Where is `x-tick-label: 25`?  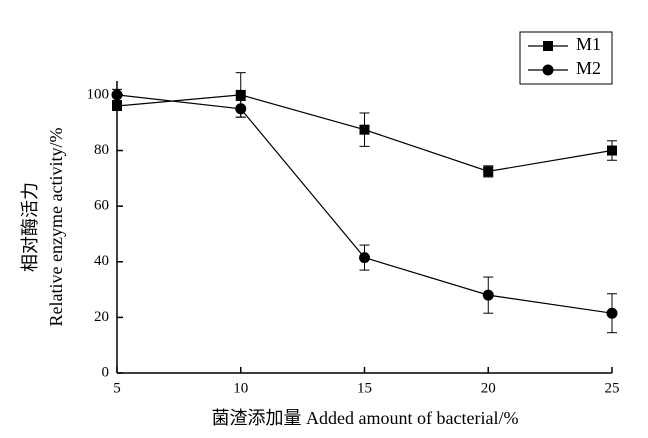 x-tick-label: 25 is located at coordinates (612, 388).